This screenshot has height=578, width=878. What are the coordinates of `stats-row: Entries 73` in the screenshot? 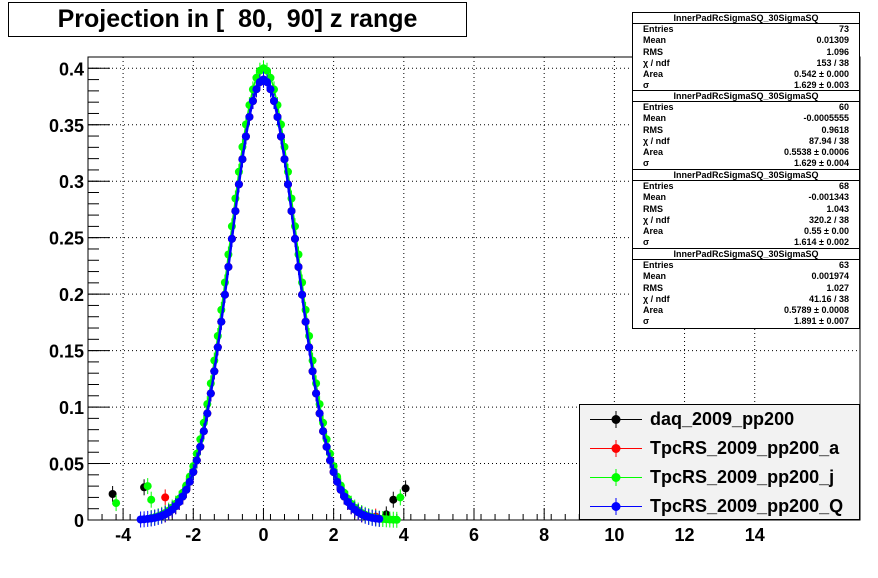 It's located at (746, 29).